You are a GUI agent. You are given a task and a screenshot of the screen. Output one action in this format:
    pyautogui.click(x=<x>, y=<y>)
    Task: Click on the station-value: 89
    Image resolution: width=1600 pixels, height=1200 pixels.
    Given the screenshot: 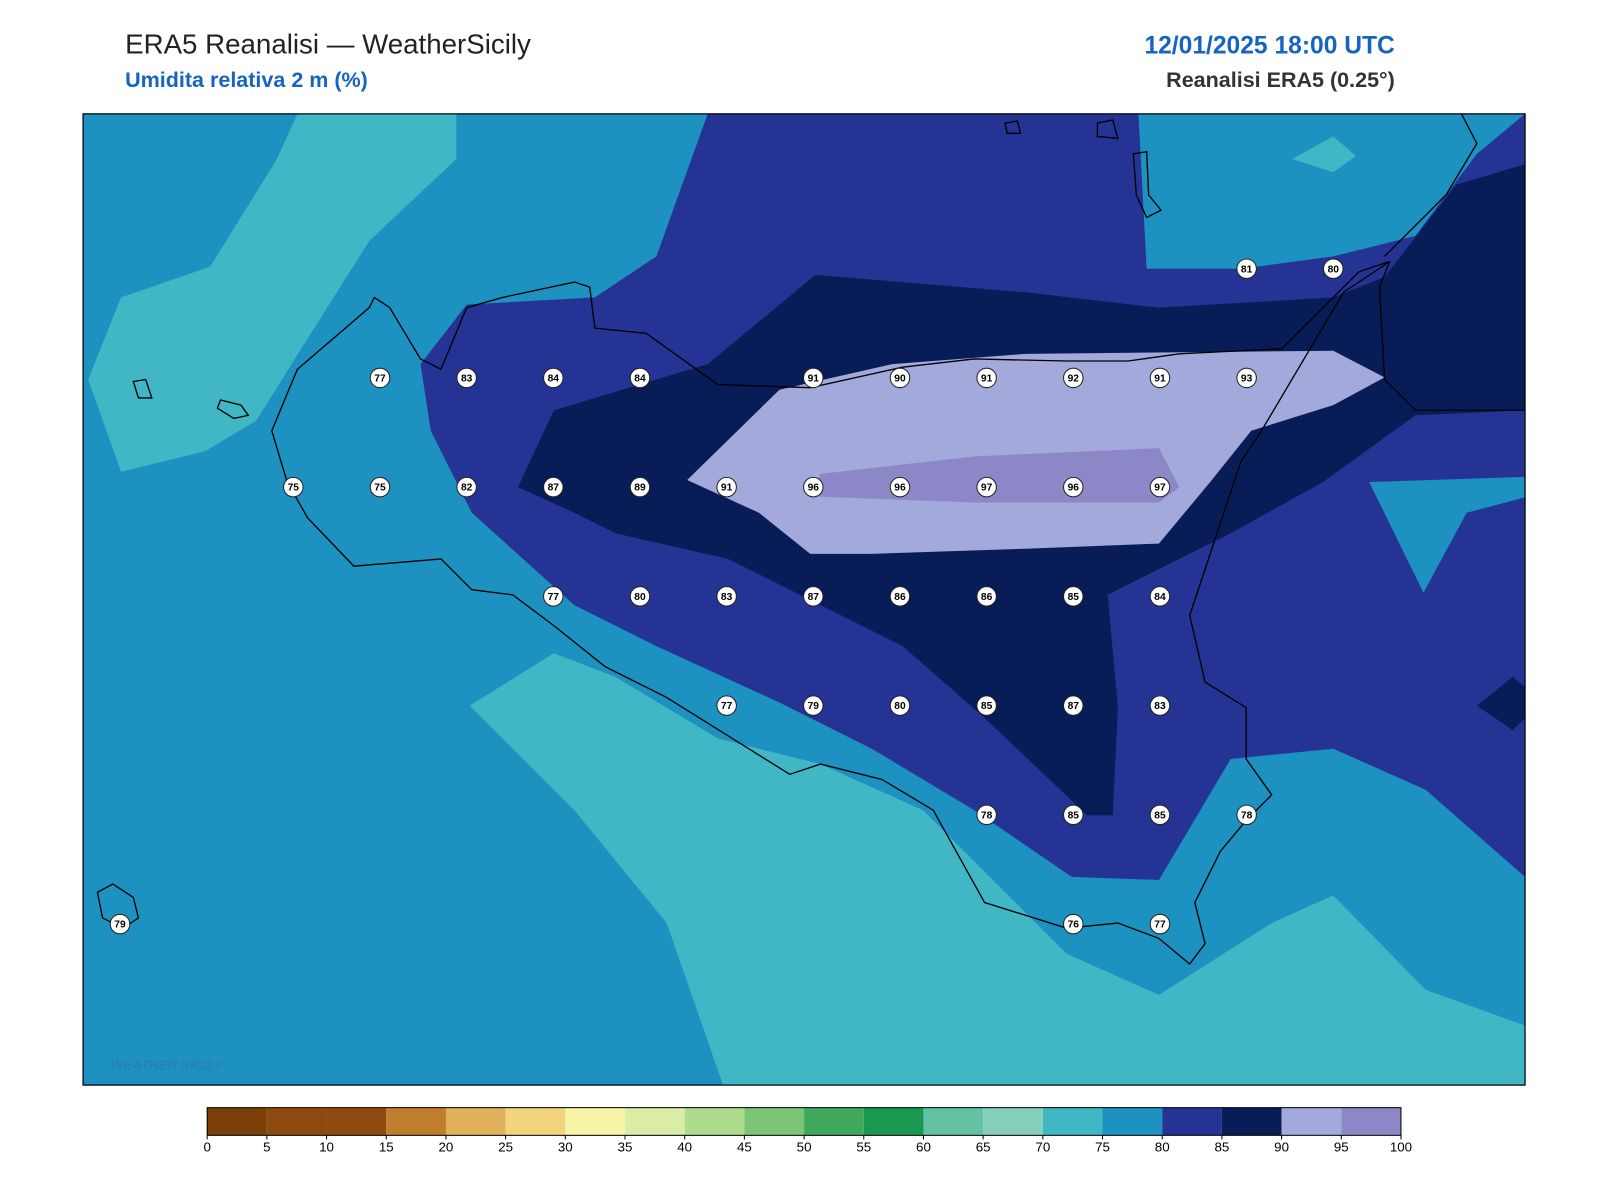 What is the action you would take?
    pyautogui.click(x=640, y=488)
    